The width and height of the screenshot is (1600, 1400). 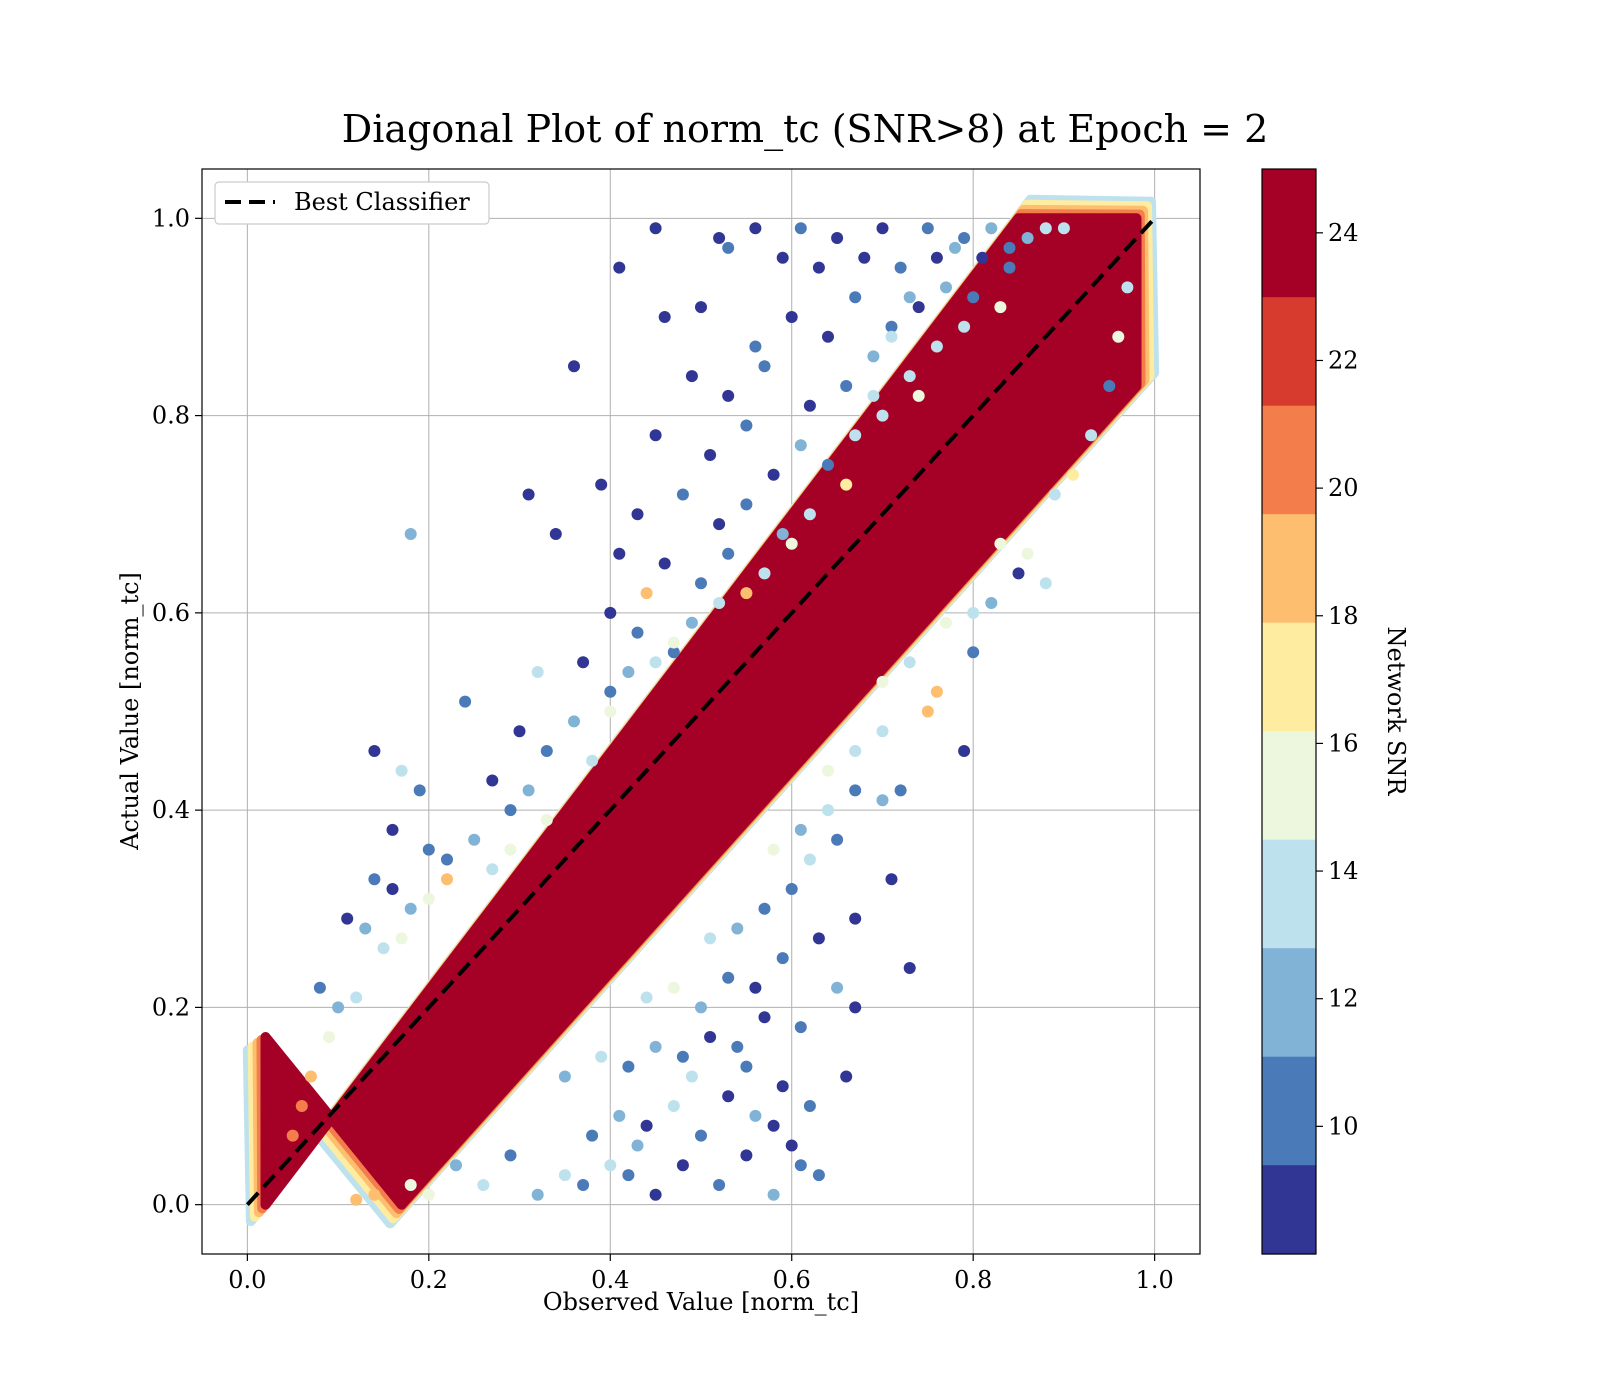 I want to click on y-tick-label: 0.4, so click(x=171, y=810).